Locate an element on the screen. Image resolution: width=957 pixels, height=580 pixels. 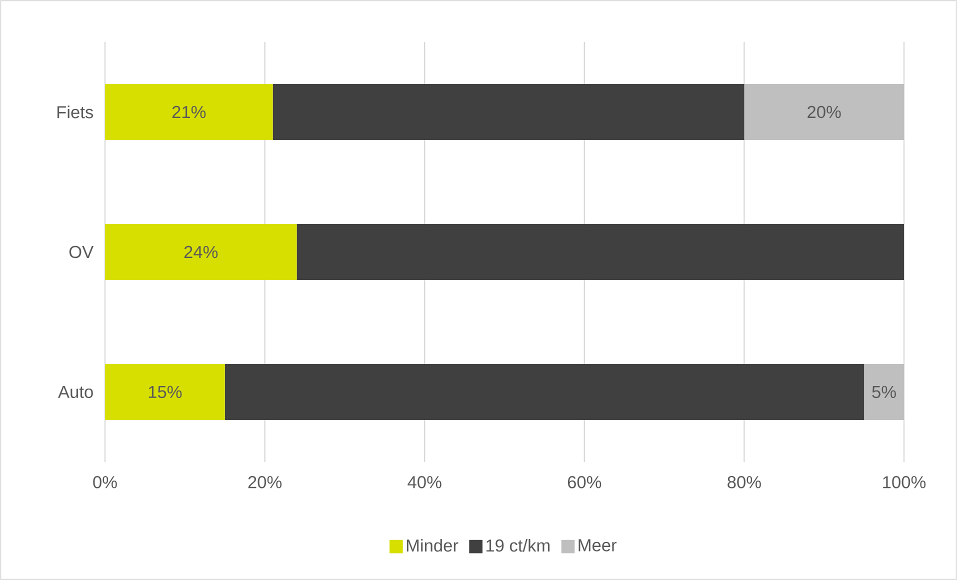
x-tick-label: 100% is located at coordinates (904, 482).